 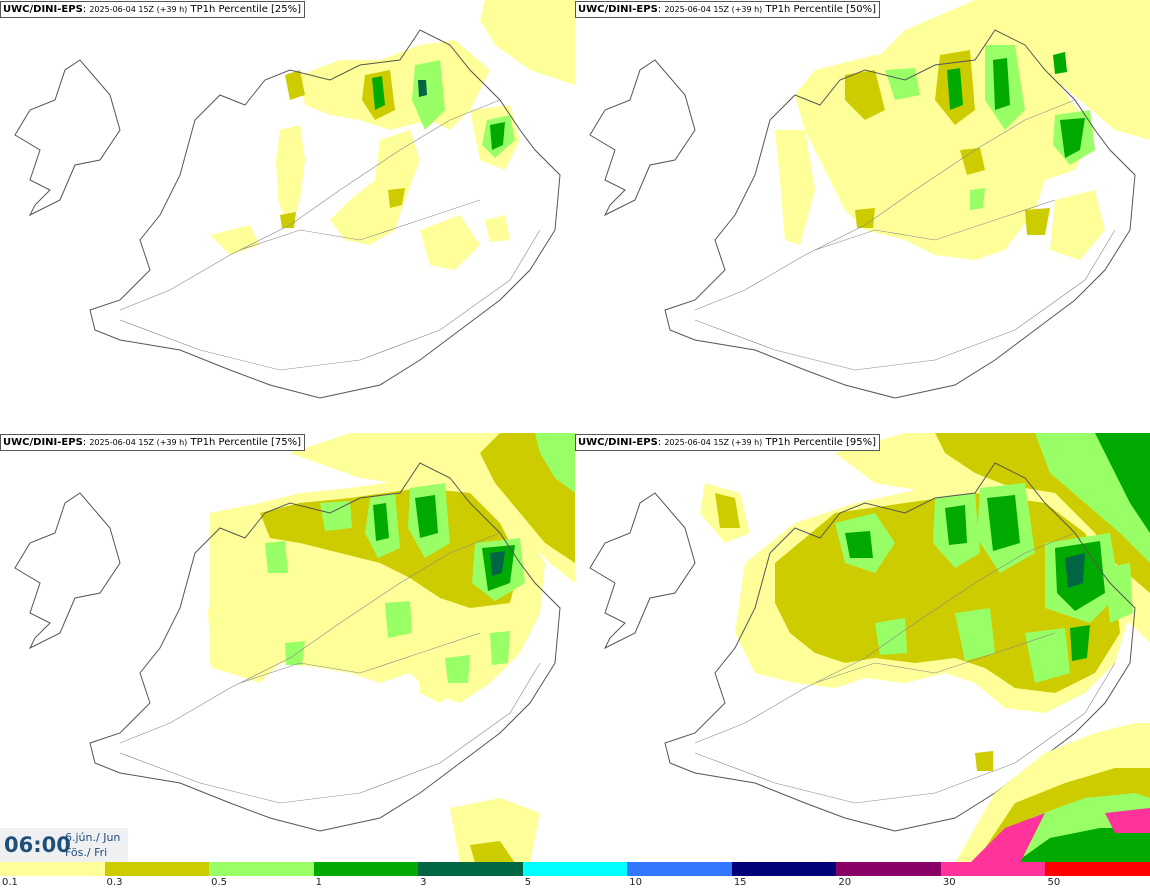 I want to click on colorbar-tick-label: 15, so click(x=740, y=882).